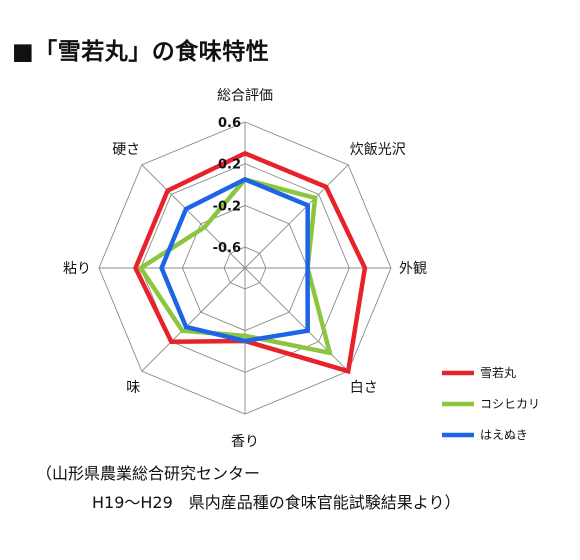  I want to click on axis-label-1: 炊飯光沢, so click(378, 149).